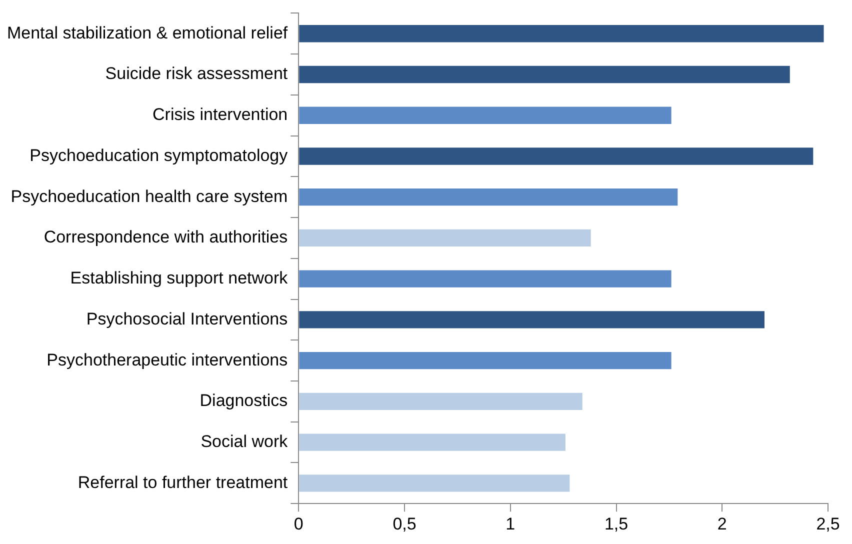 The width and height of the screenshot is (852, 544). What do you see at coordinates (244, 441) in the screenshot?
I see `y-tick-label: Social work` at bounding box center [244, 441].